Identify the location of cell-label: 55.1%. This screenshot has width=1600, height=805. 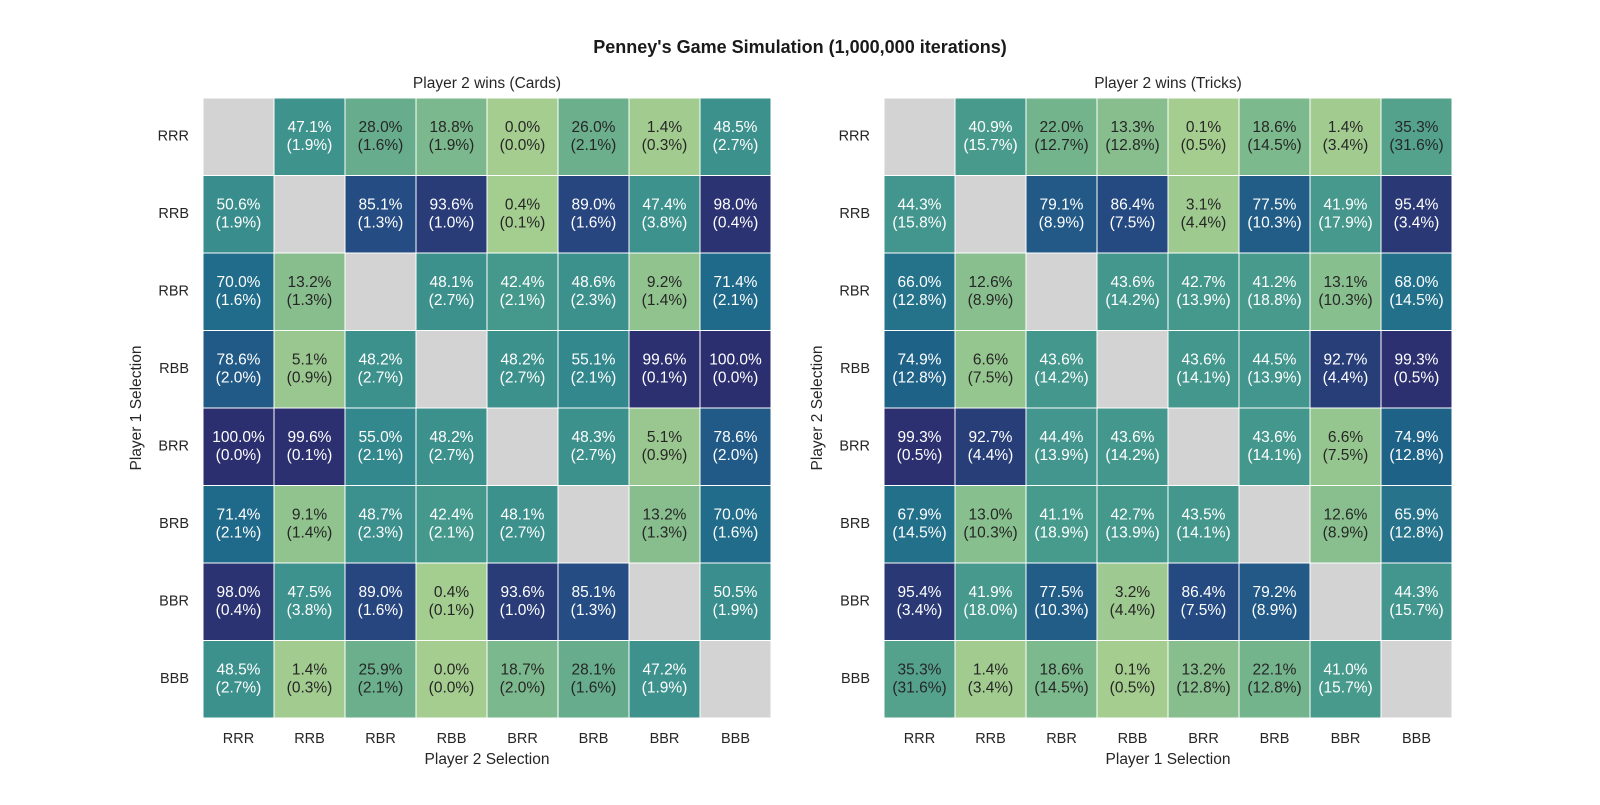
(594, 359).